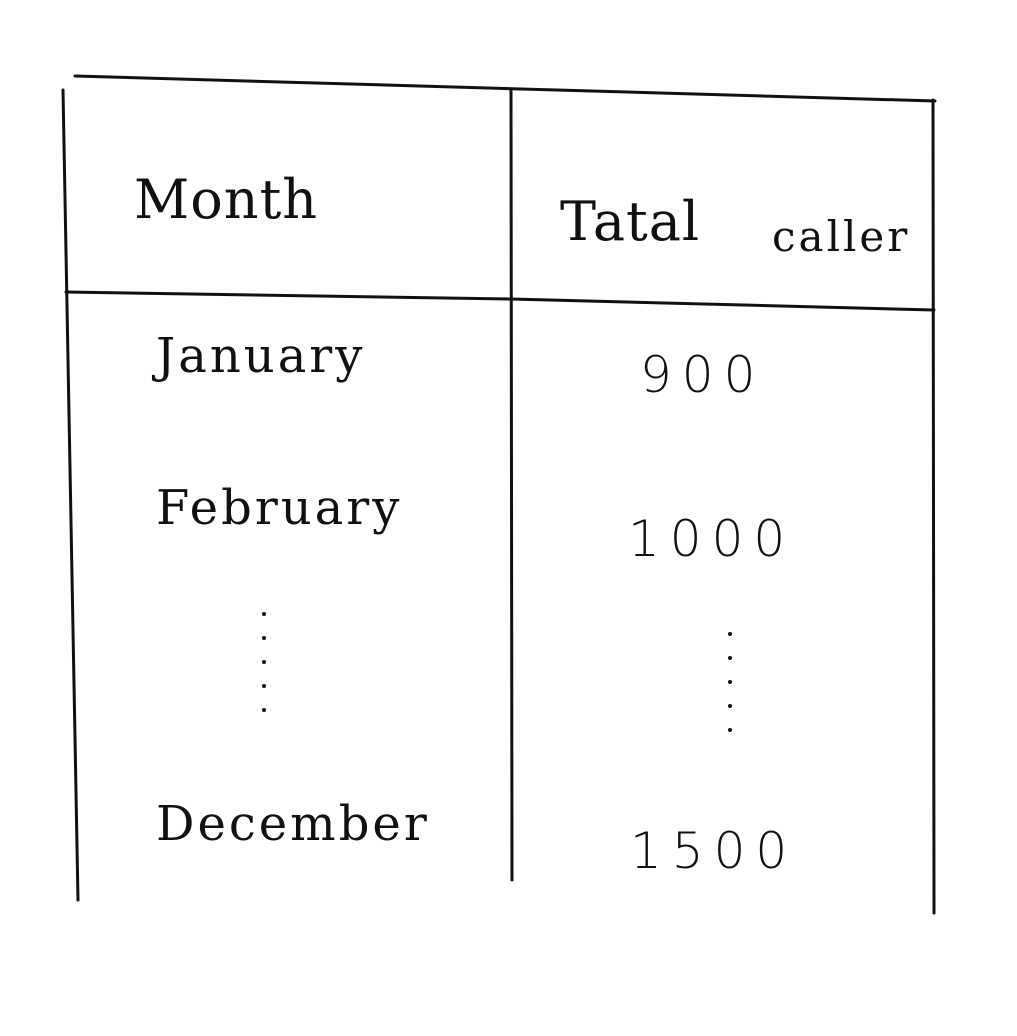  What do you see at coordinates (261, 356) in the screenshot?
I see `cell-month-january: January` at bounding box center [261, 356].